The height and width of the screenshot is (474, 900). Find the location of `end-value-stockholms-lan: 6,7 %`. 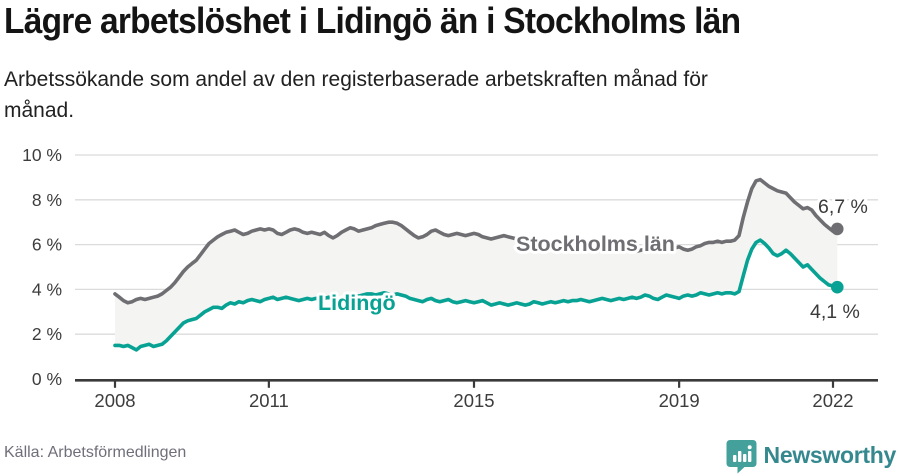

end-value-stockholms-lan: 6,7 % is located at coordinates (843, 207).